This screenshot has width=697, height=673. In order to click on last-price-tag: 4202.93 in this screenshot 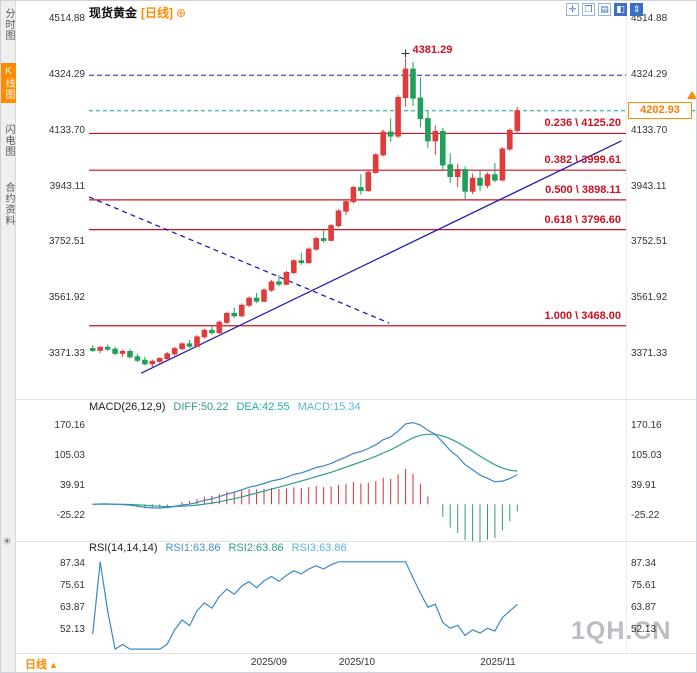, I will do `click(660, 110)`.